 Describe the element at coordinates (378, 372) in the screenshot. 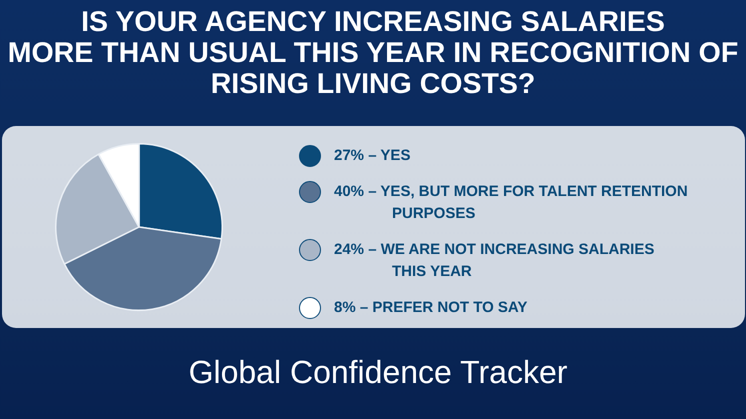

I see `text: Global Confidence Tracker` at that location.